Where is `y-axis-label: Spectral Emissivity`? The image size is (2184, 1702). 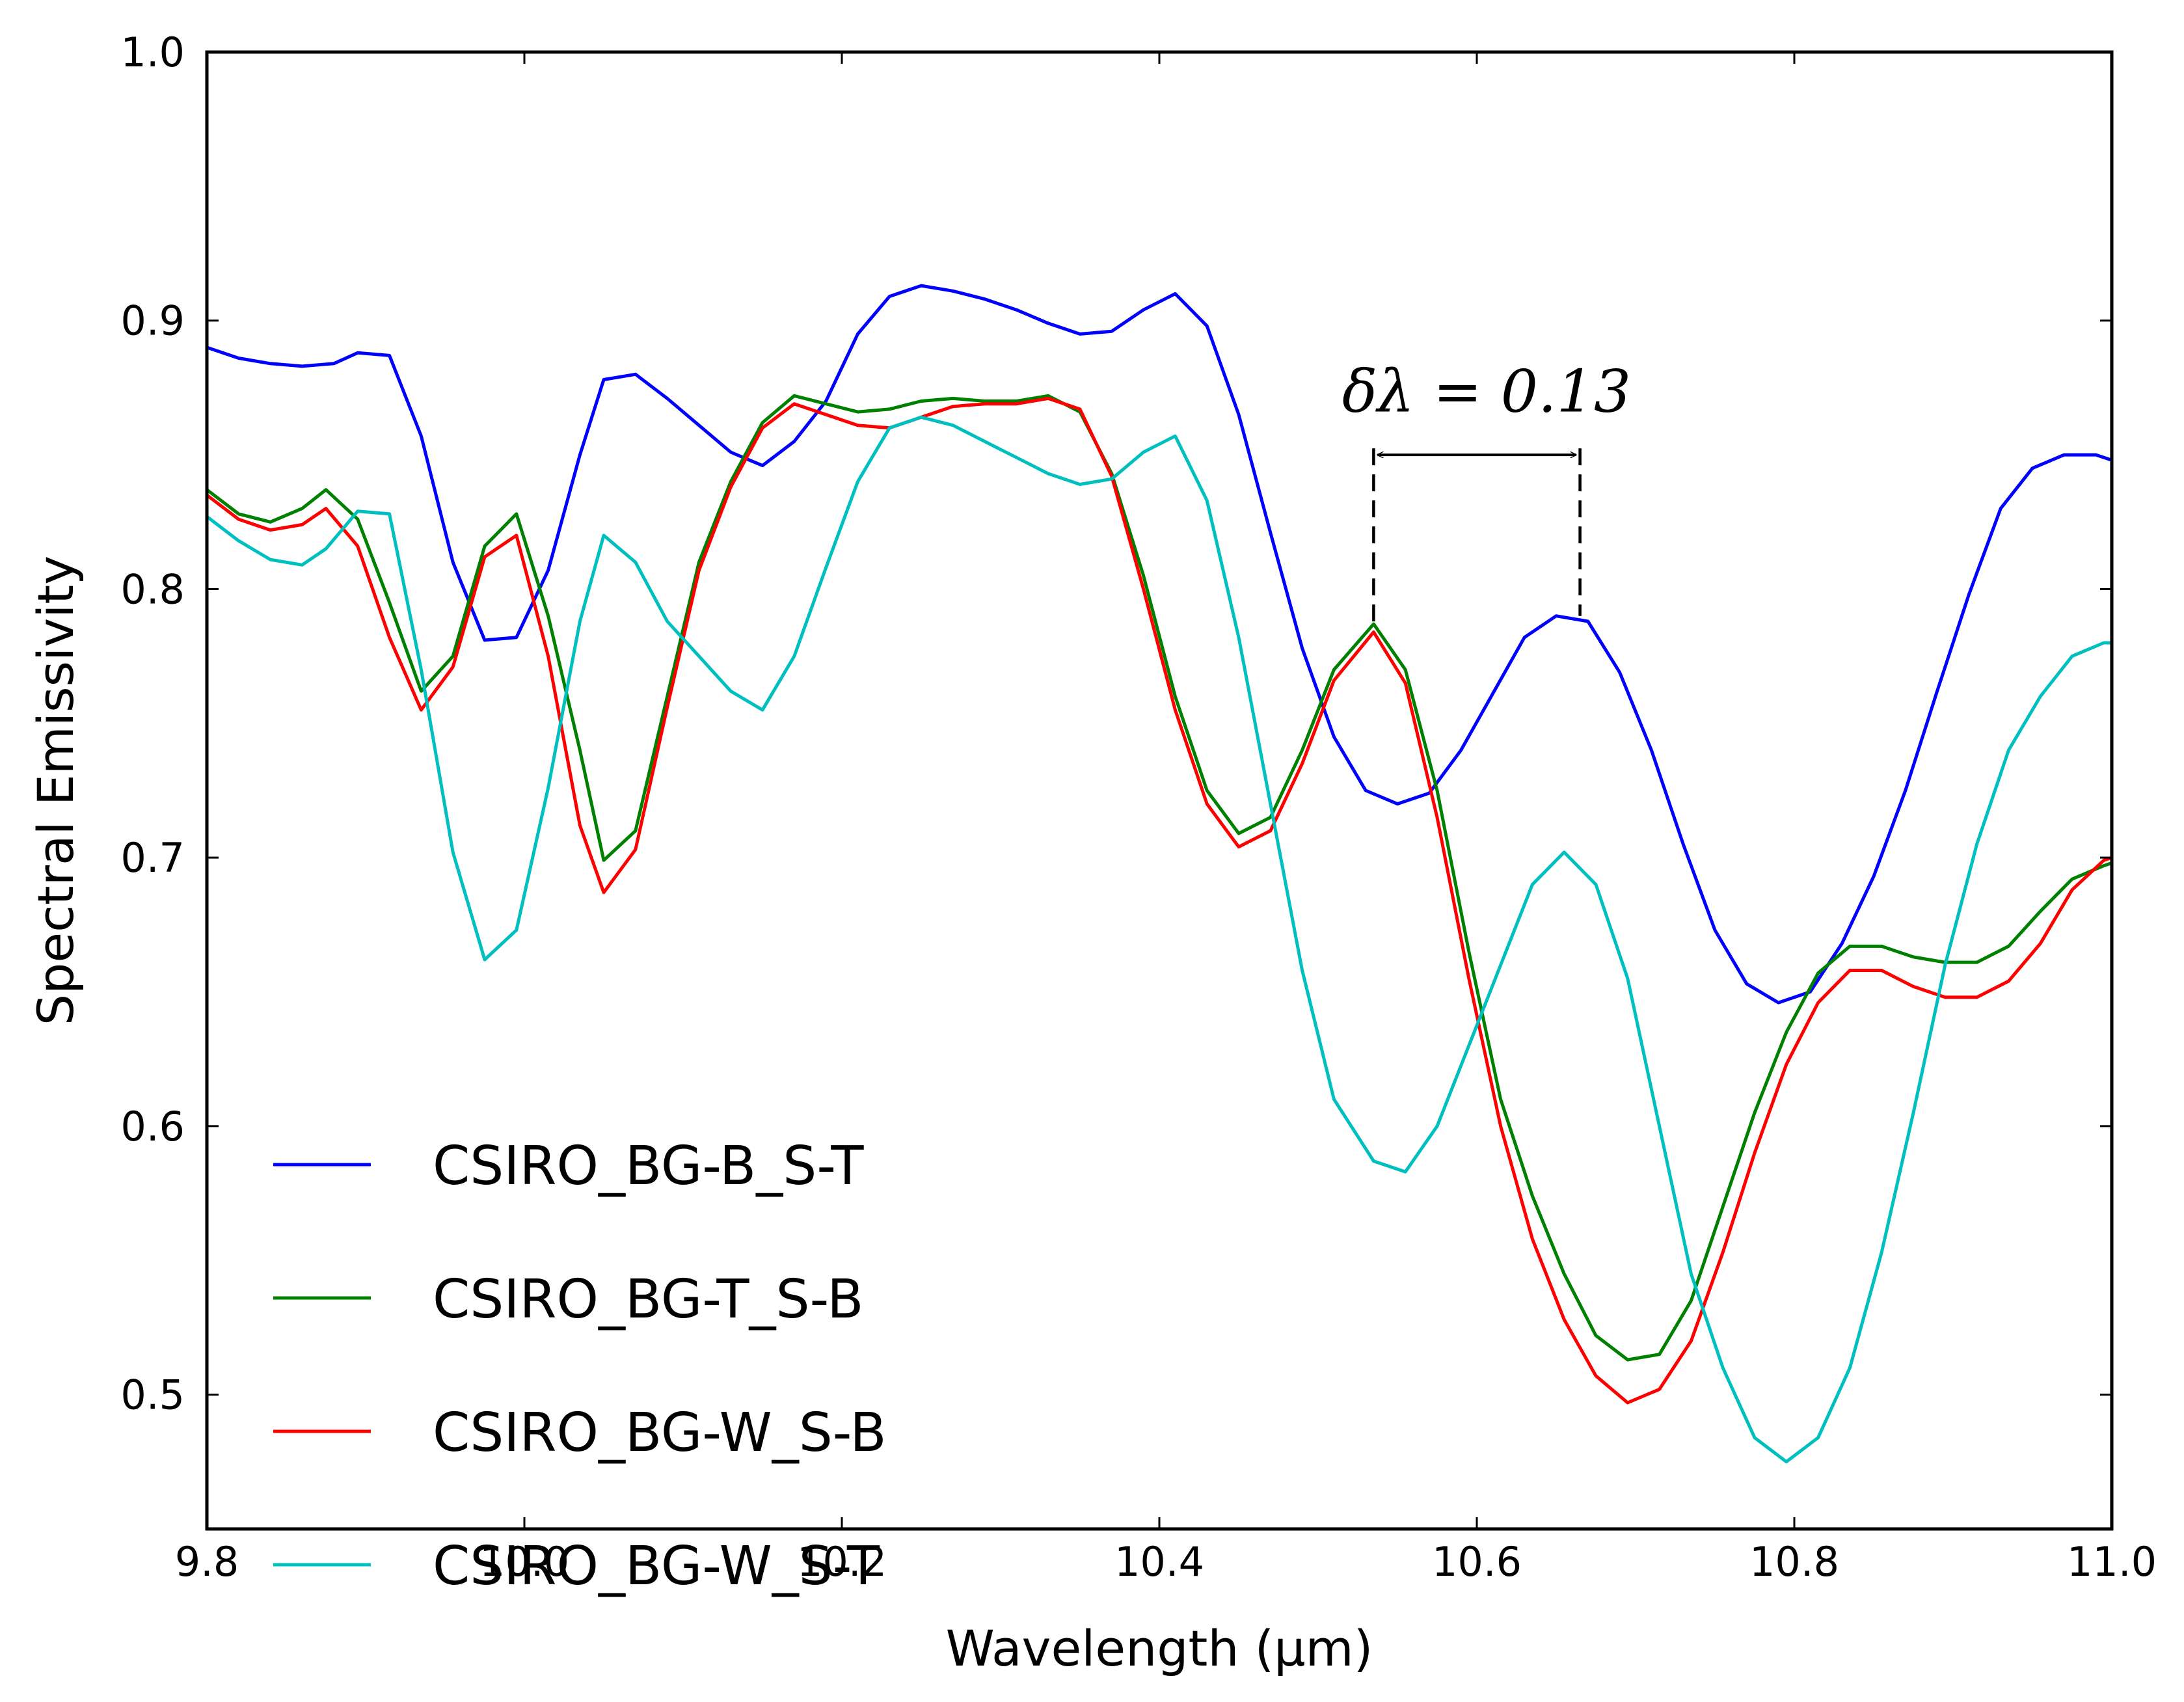
y-axis-label: Spectral Emissivity is located at coordinates (56, 790).